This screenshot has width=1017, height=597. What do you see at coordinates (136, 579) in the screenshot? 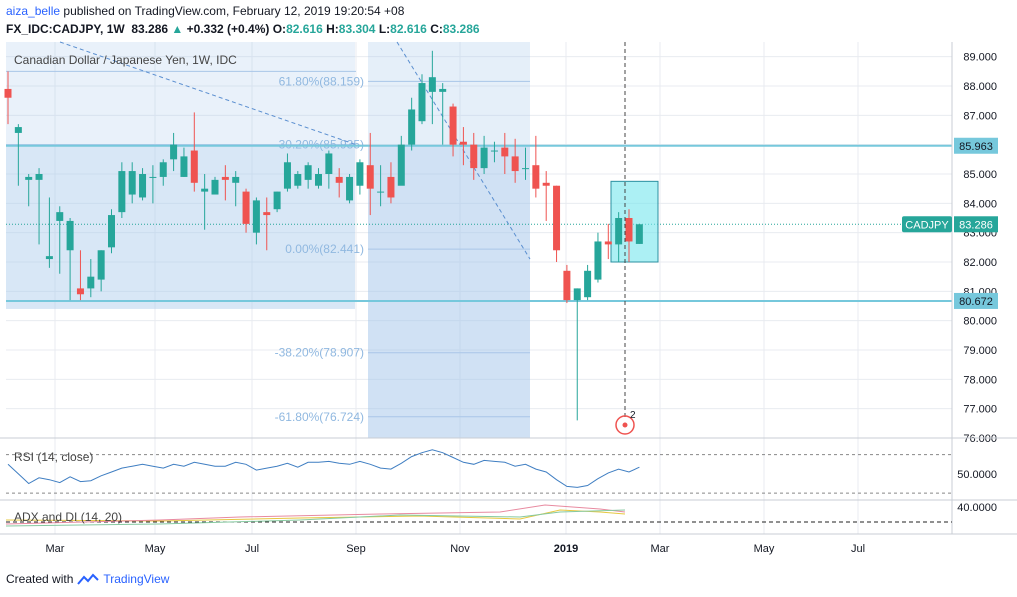
I see `tradingview-brand: TradingView` at bounding box center [136, 579].